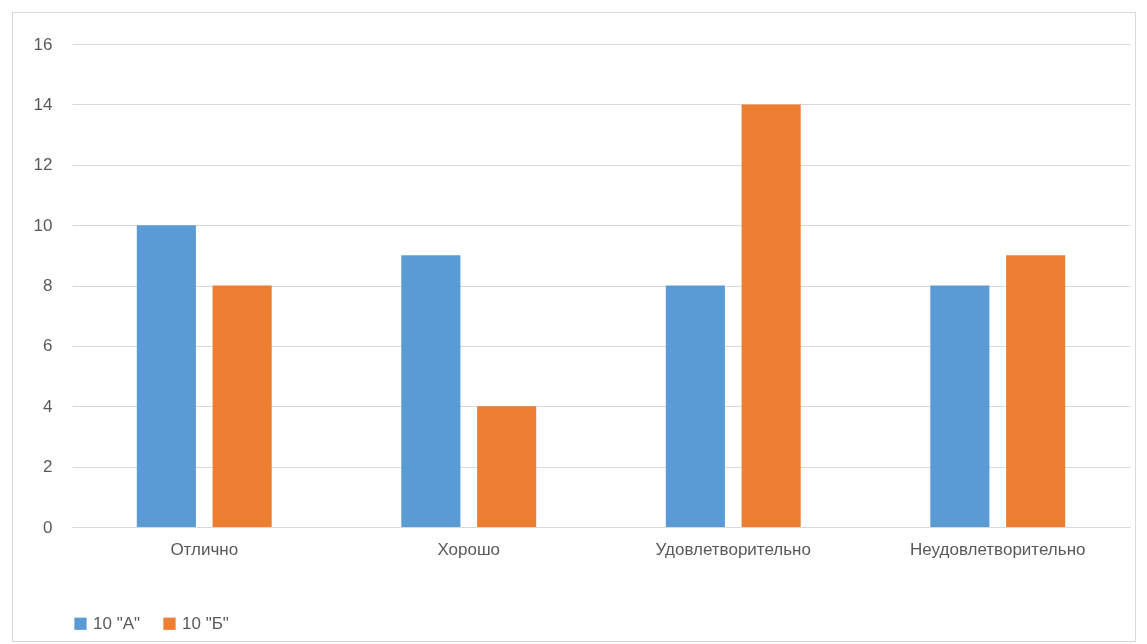  What do you see at coordinates (43, 165) in the screenshot?
I see `y-tick-label: 12` at bounding box center [43, 165].